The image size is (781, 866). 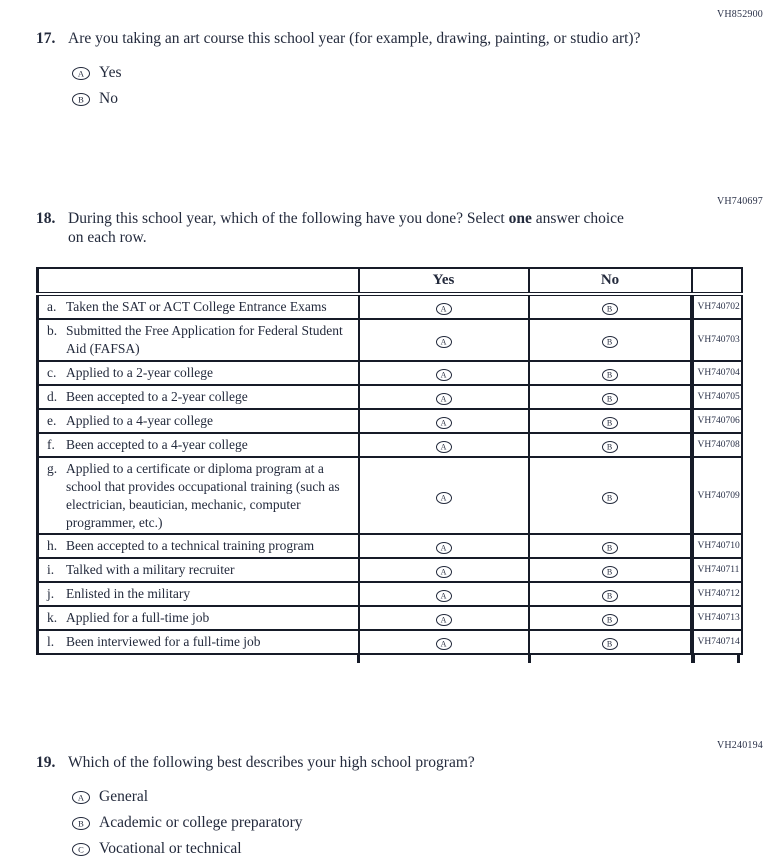 What do you see at coordinates (739, 745) in the screenshot?
I see `question-19-code: VH240194` at bounding box center [739, 745].